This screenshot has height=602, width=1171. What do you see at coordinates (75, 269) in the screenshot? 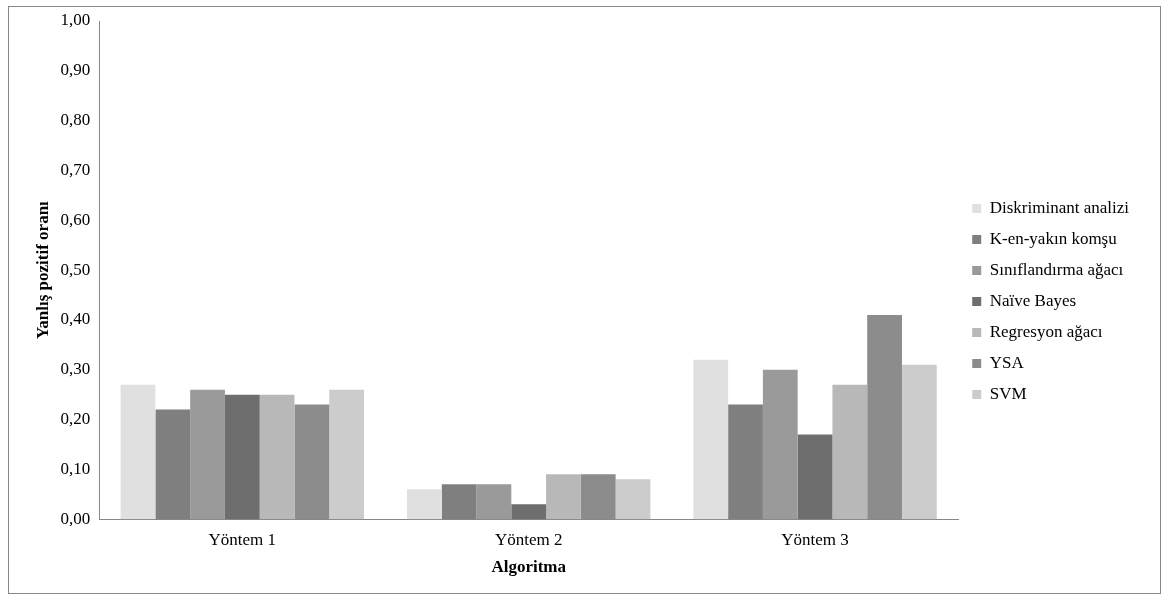
I see `y-tick-label: 0,50` at bounding box center [75, 269].